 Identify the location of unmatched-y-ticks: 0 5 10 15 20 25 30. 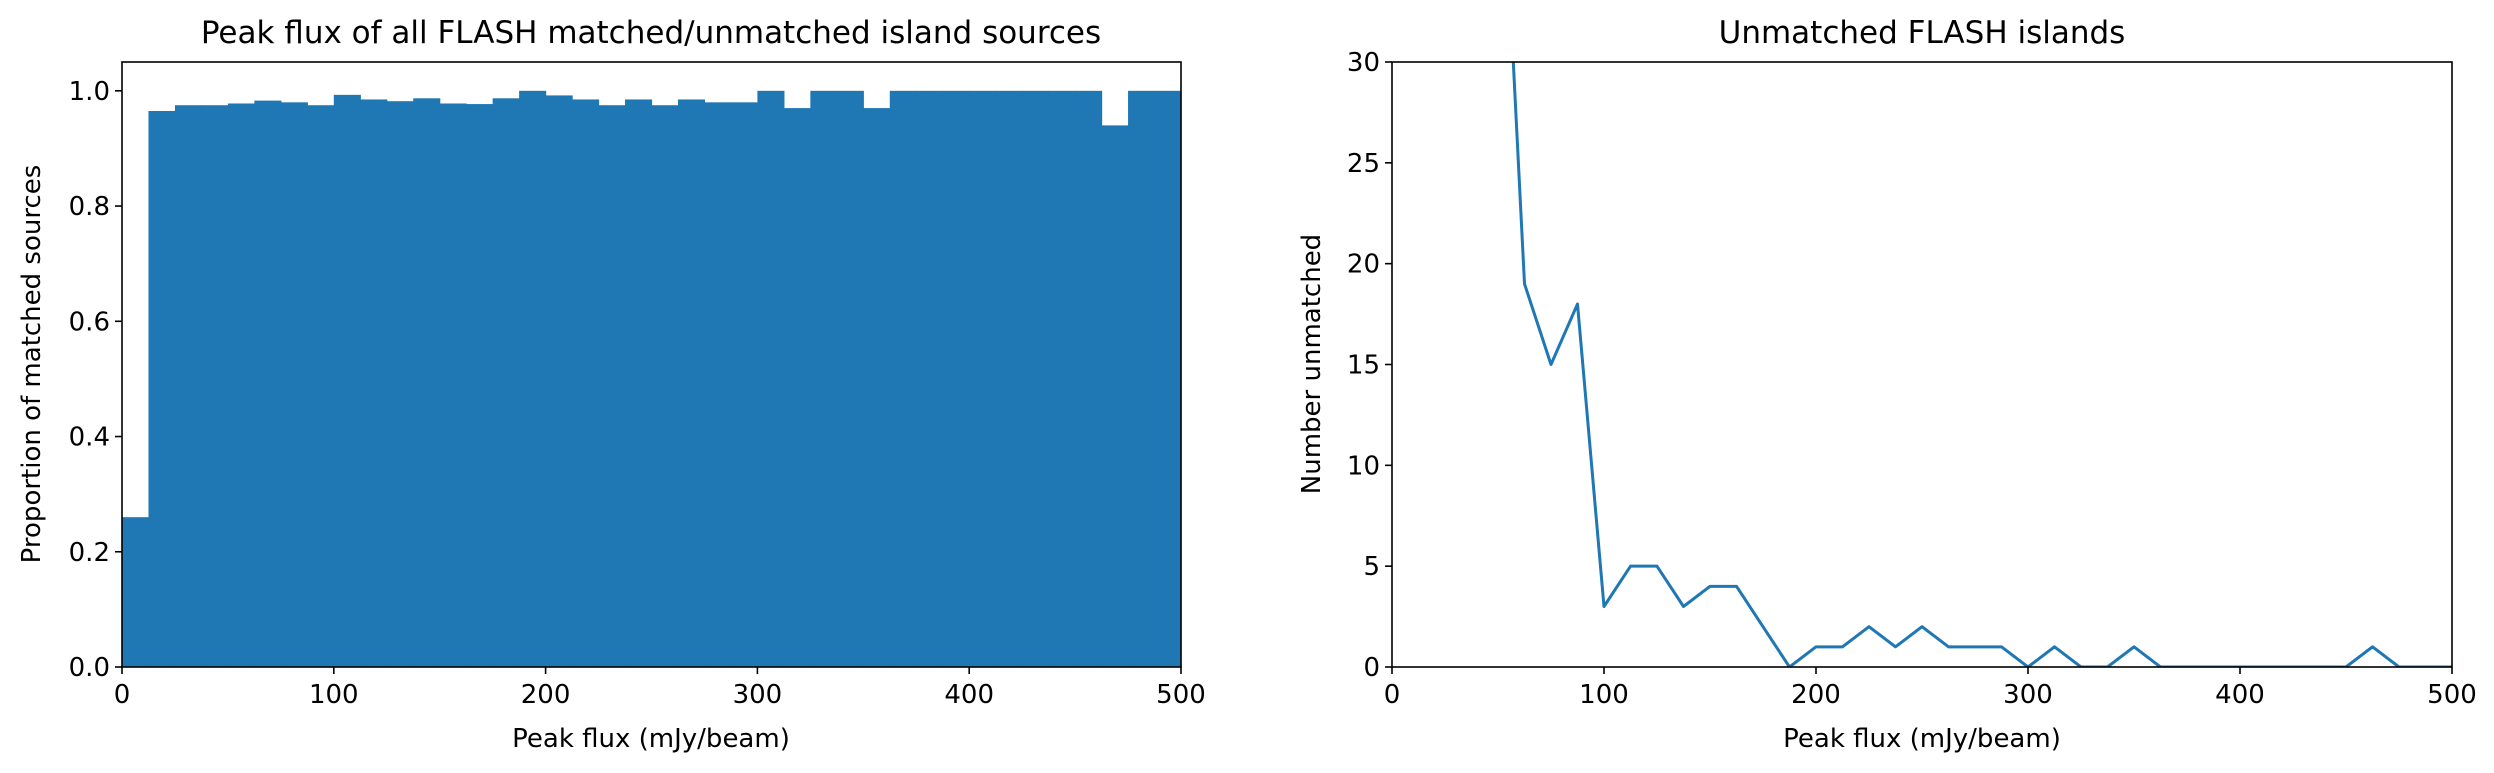
(1369, 365).